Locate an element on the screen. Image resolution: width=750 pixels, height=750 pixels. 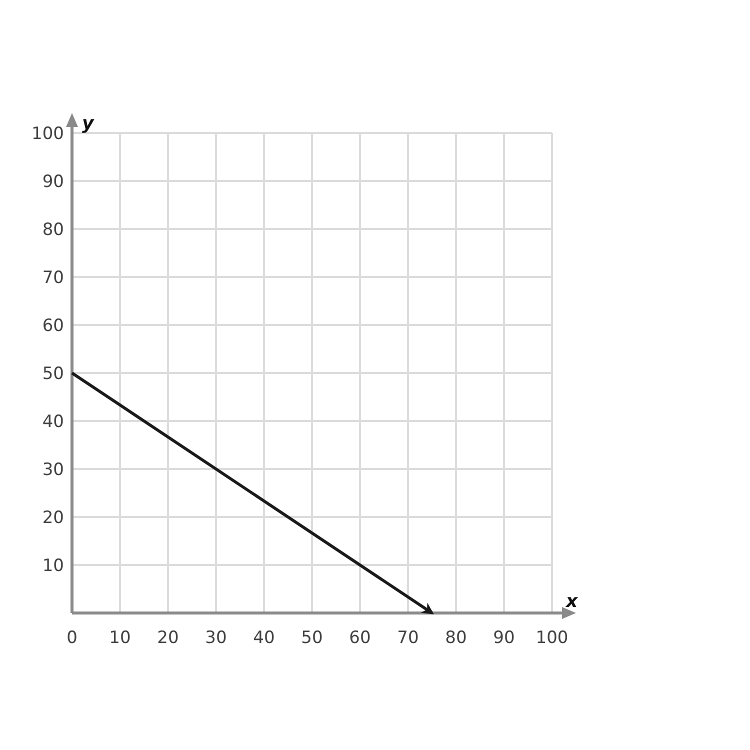
y-tick-label: 20 is located at coordinates (53, 518).